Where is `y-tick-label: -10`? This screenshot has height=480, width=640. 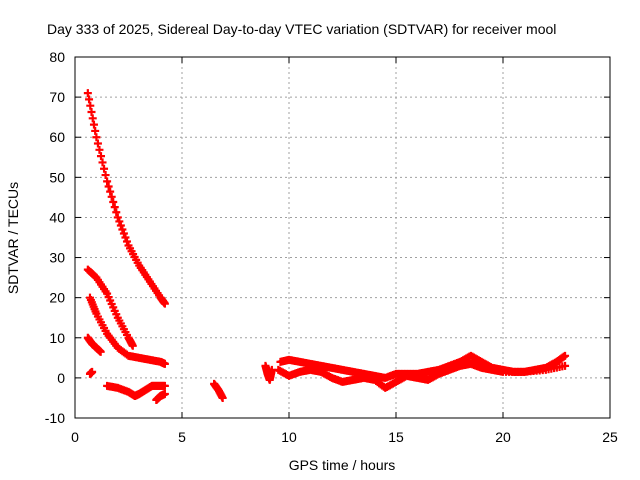
y-tick-label: -10 is located at coordinates (55, 418).